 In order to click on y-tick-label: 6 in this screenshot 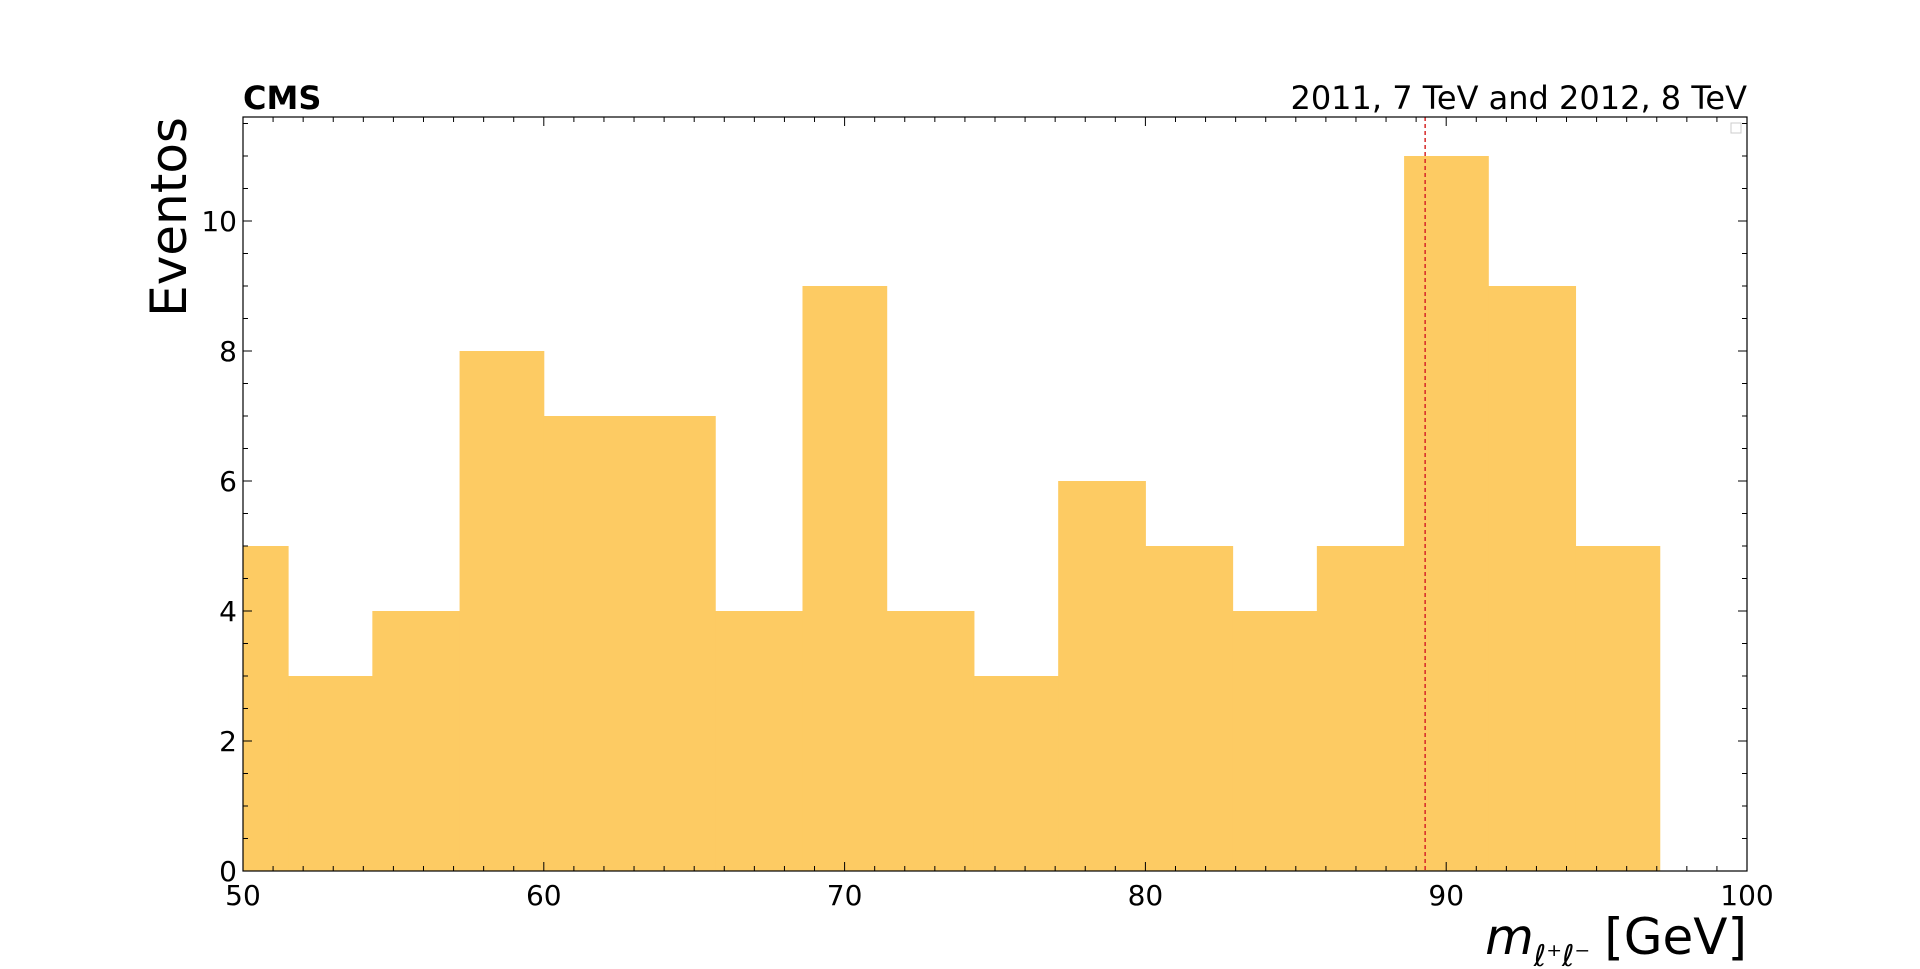, I will do `click(228, 481)`.